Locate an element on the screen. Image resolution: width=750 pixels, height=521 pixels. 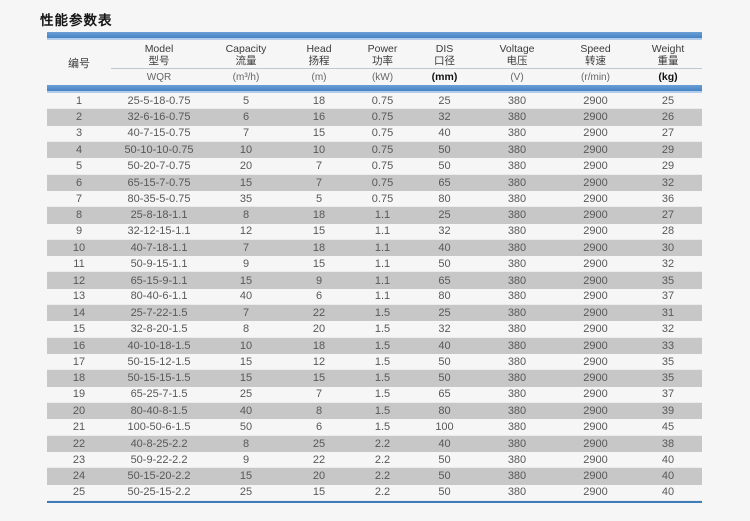
cell: 21 is located at coordinates (79, 426).